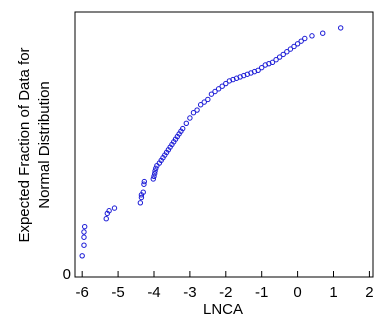 The width and height of the screenshot is (391, 324). Describe the element at coordinates (333, 292) in the screenshot. I see `x-tick-label: 1` at that location.